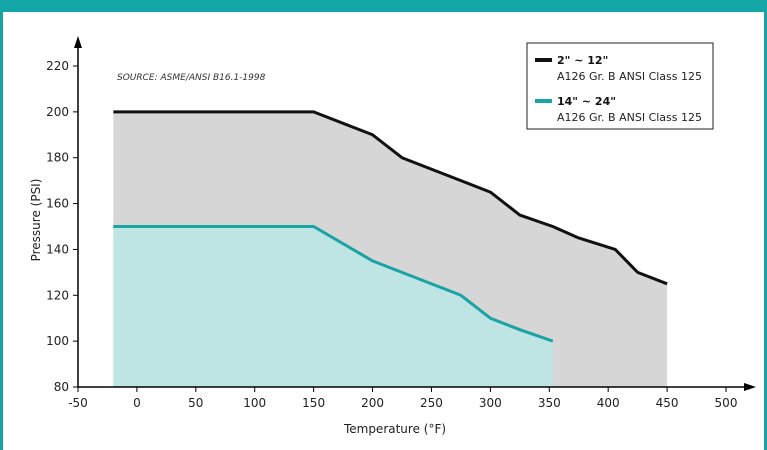  What do you see at coordinates (57, 341) in the screenshot?
I see `y-tick-label: 100` at bounding box center [57, 341].